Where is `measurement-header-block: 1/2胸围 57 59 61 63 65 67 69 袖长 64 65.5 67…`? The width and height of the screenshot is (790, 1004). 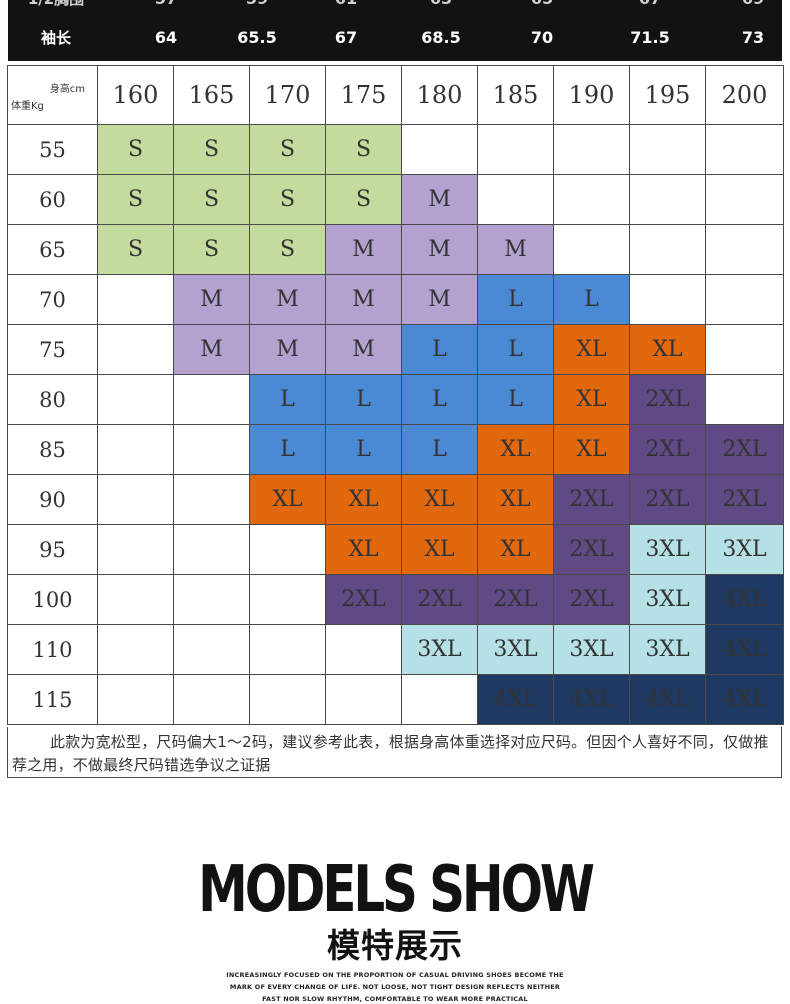 measurement-header-block: 1/2胸围 57 59 61 63 65 67 69 袖长 64 65.5 67… is located at coordinates (395, 30).